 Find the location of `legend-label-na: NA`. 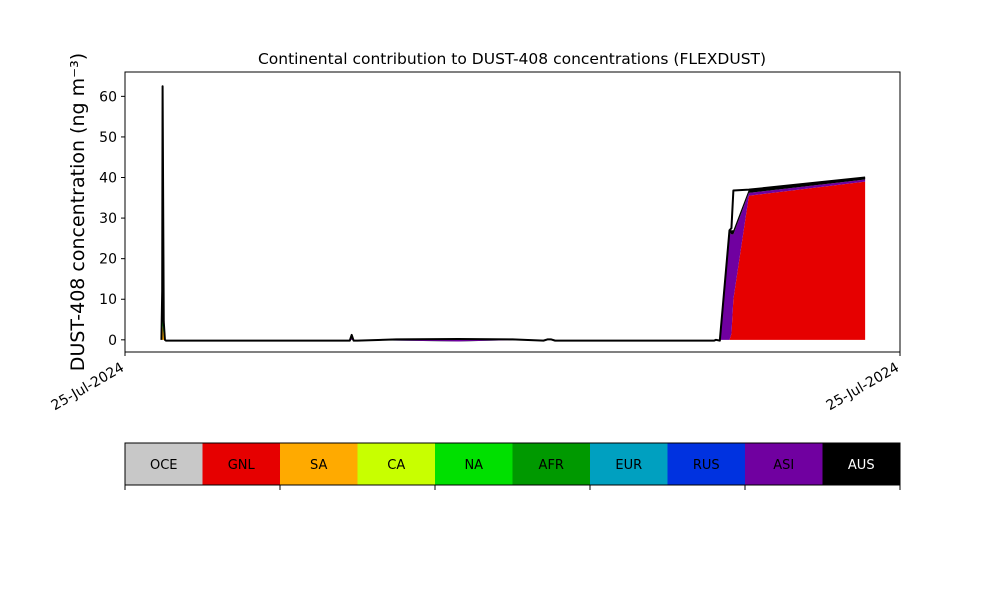

legend-label-na: NA is located at coordinates (473, 465).